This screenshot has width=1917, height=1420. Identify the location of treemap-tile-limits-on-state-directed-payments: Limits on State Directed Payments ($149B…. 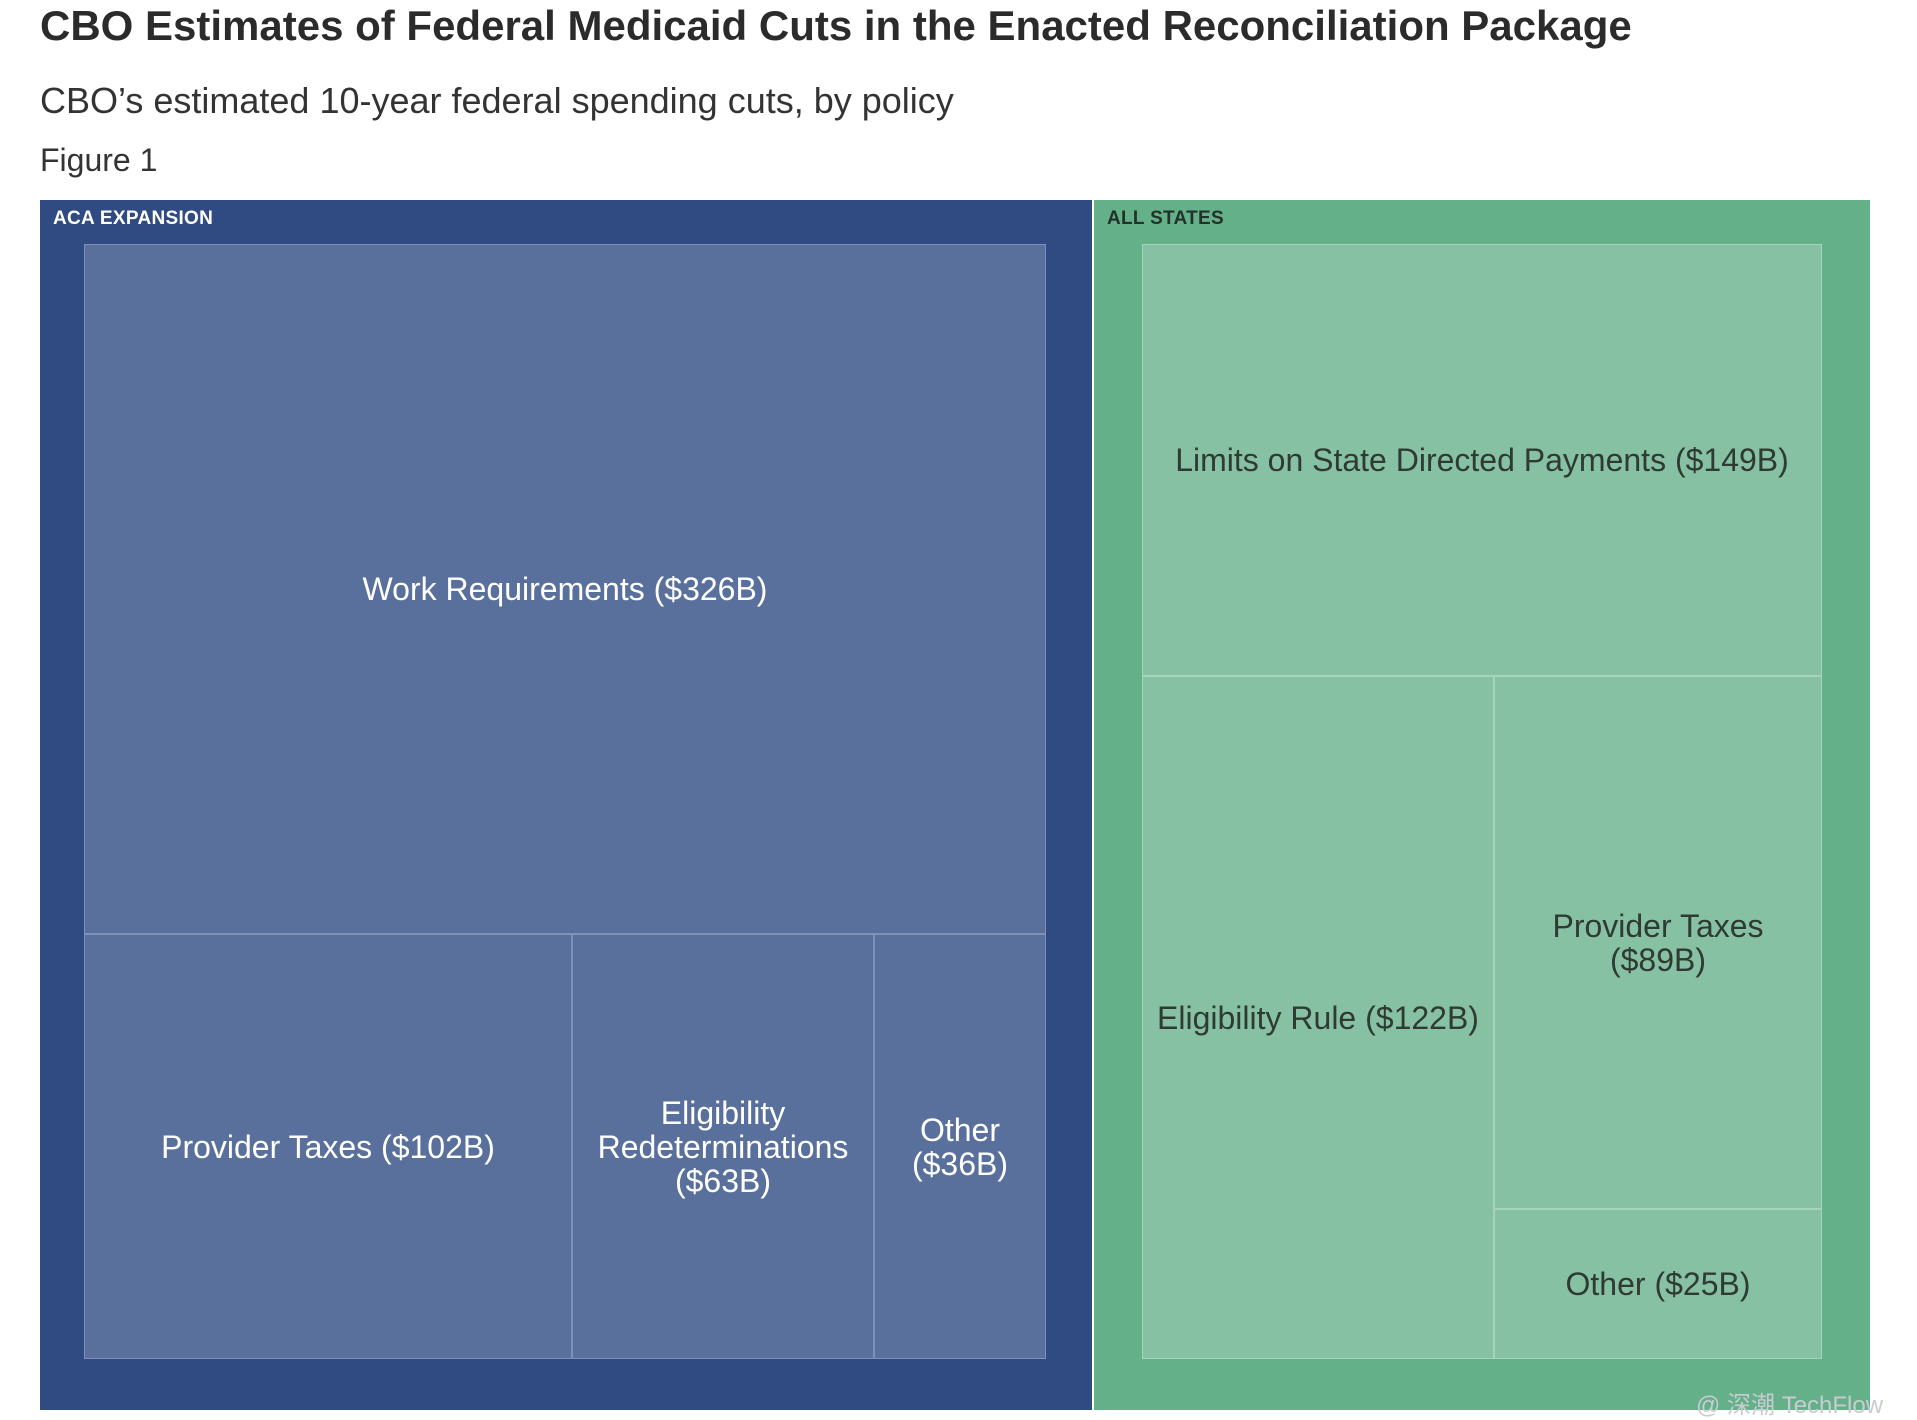
(1482, 460).